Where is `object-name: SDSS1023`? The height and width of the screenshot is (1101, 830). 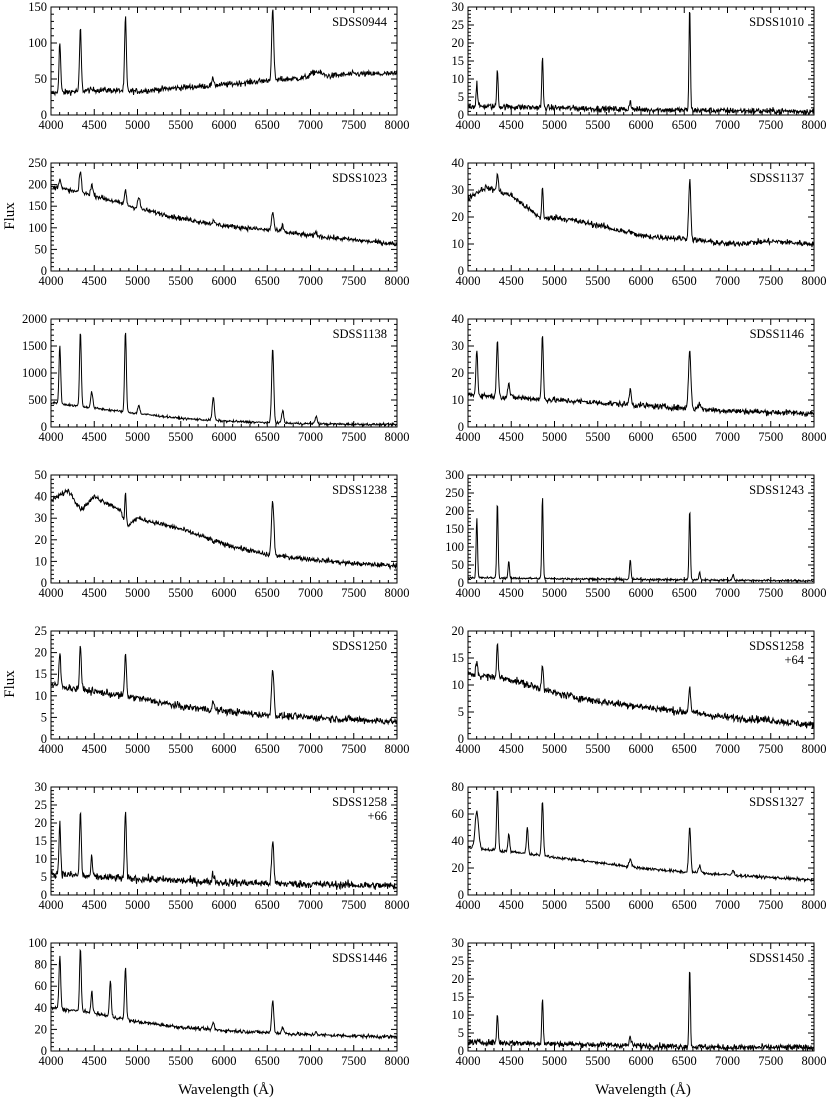 object-name: SDSS1023 is located at coordinates (359, 178).